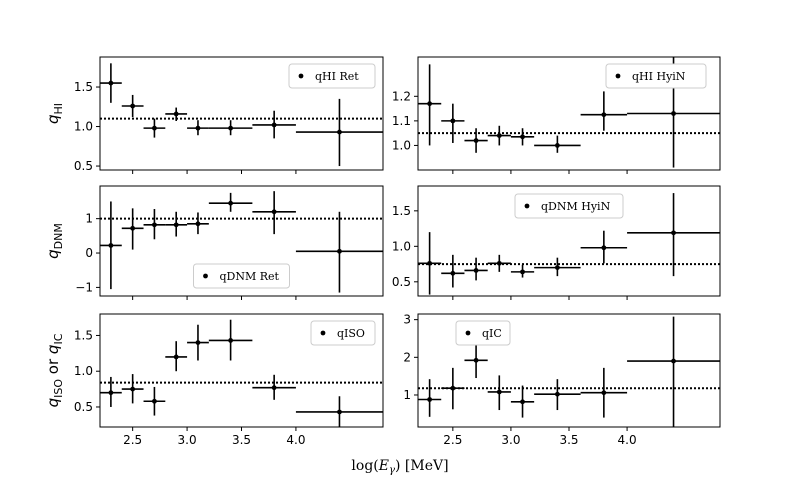  Describe the element at coordinates (53, 254) in the screenshot. I see `y-axis-label-symbol: q` at that location.